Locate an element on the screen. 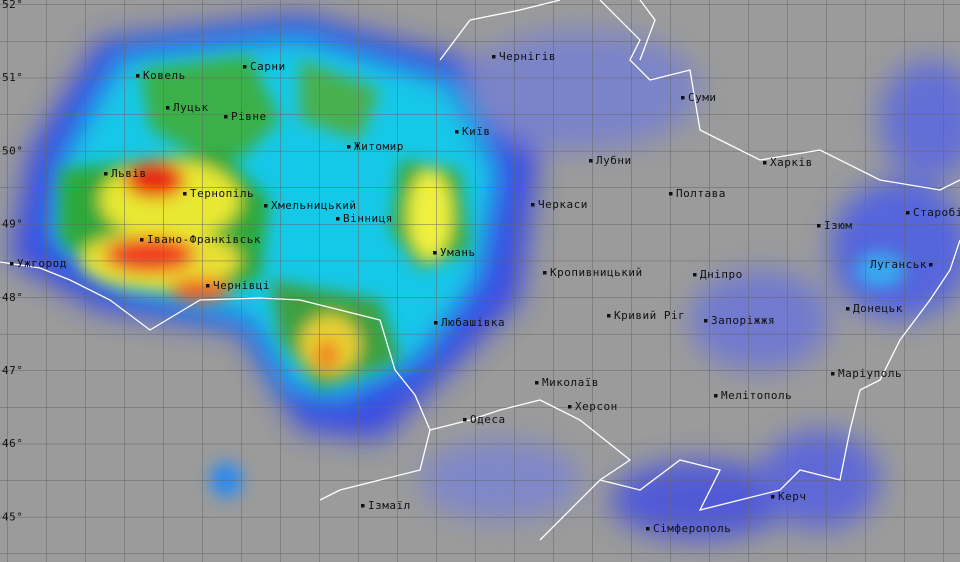 The width and height of the screenshot is (960, 562). city-label: Полтава is located at coordinates (701, 193).